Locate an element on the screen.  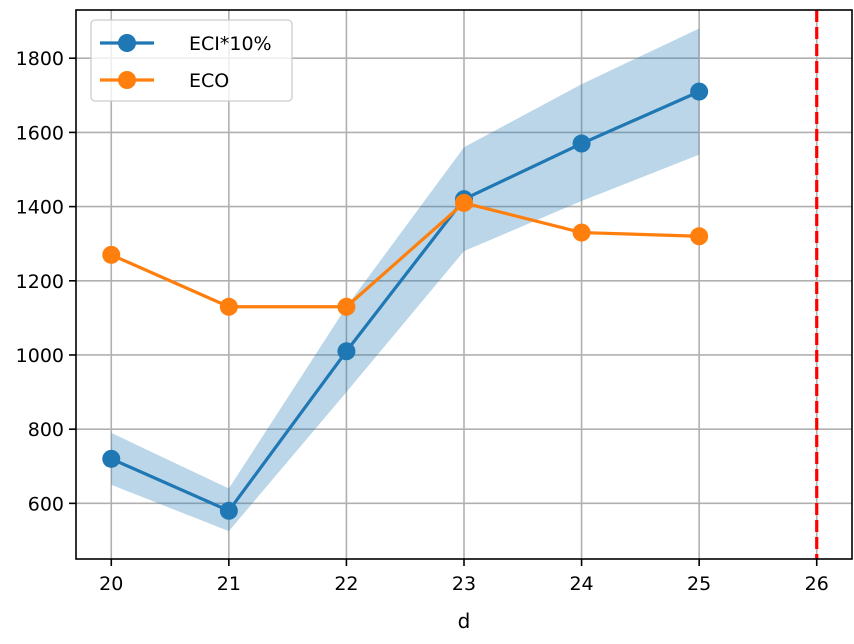
x-tick-label: 22 is located at coordinates (346, 584).